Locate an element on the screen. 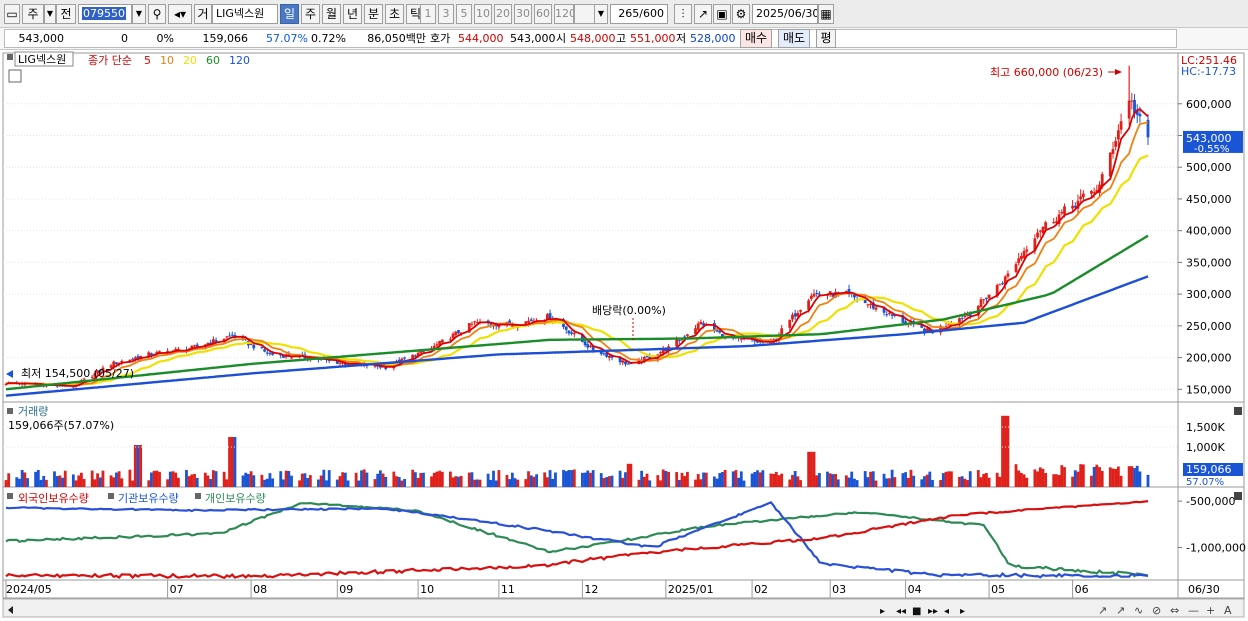 The width and height of the screenshot is (1248, 621). exchange-button: 거 is located at coordinates (203, 14).